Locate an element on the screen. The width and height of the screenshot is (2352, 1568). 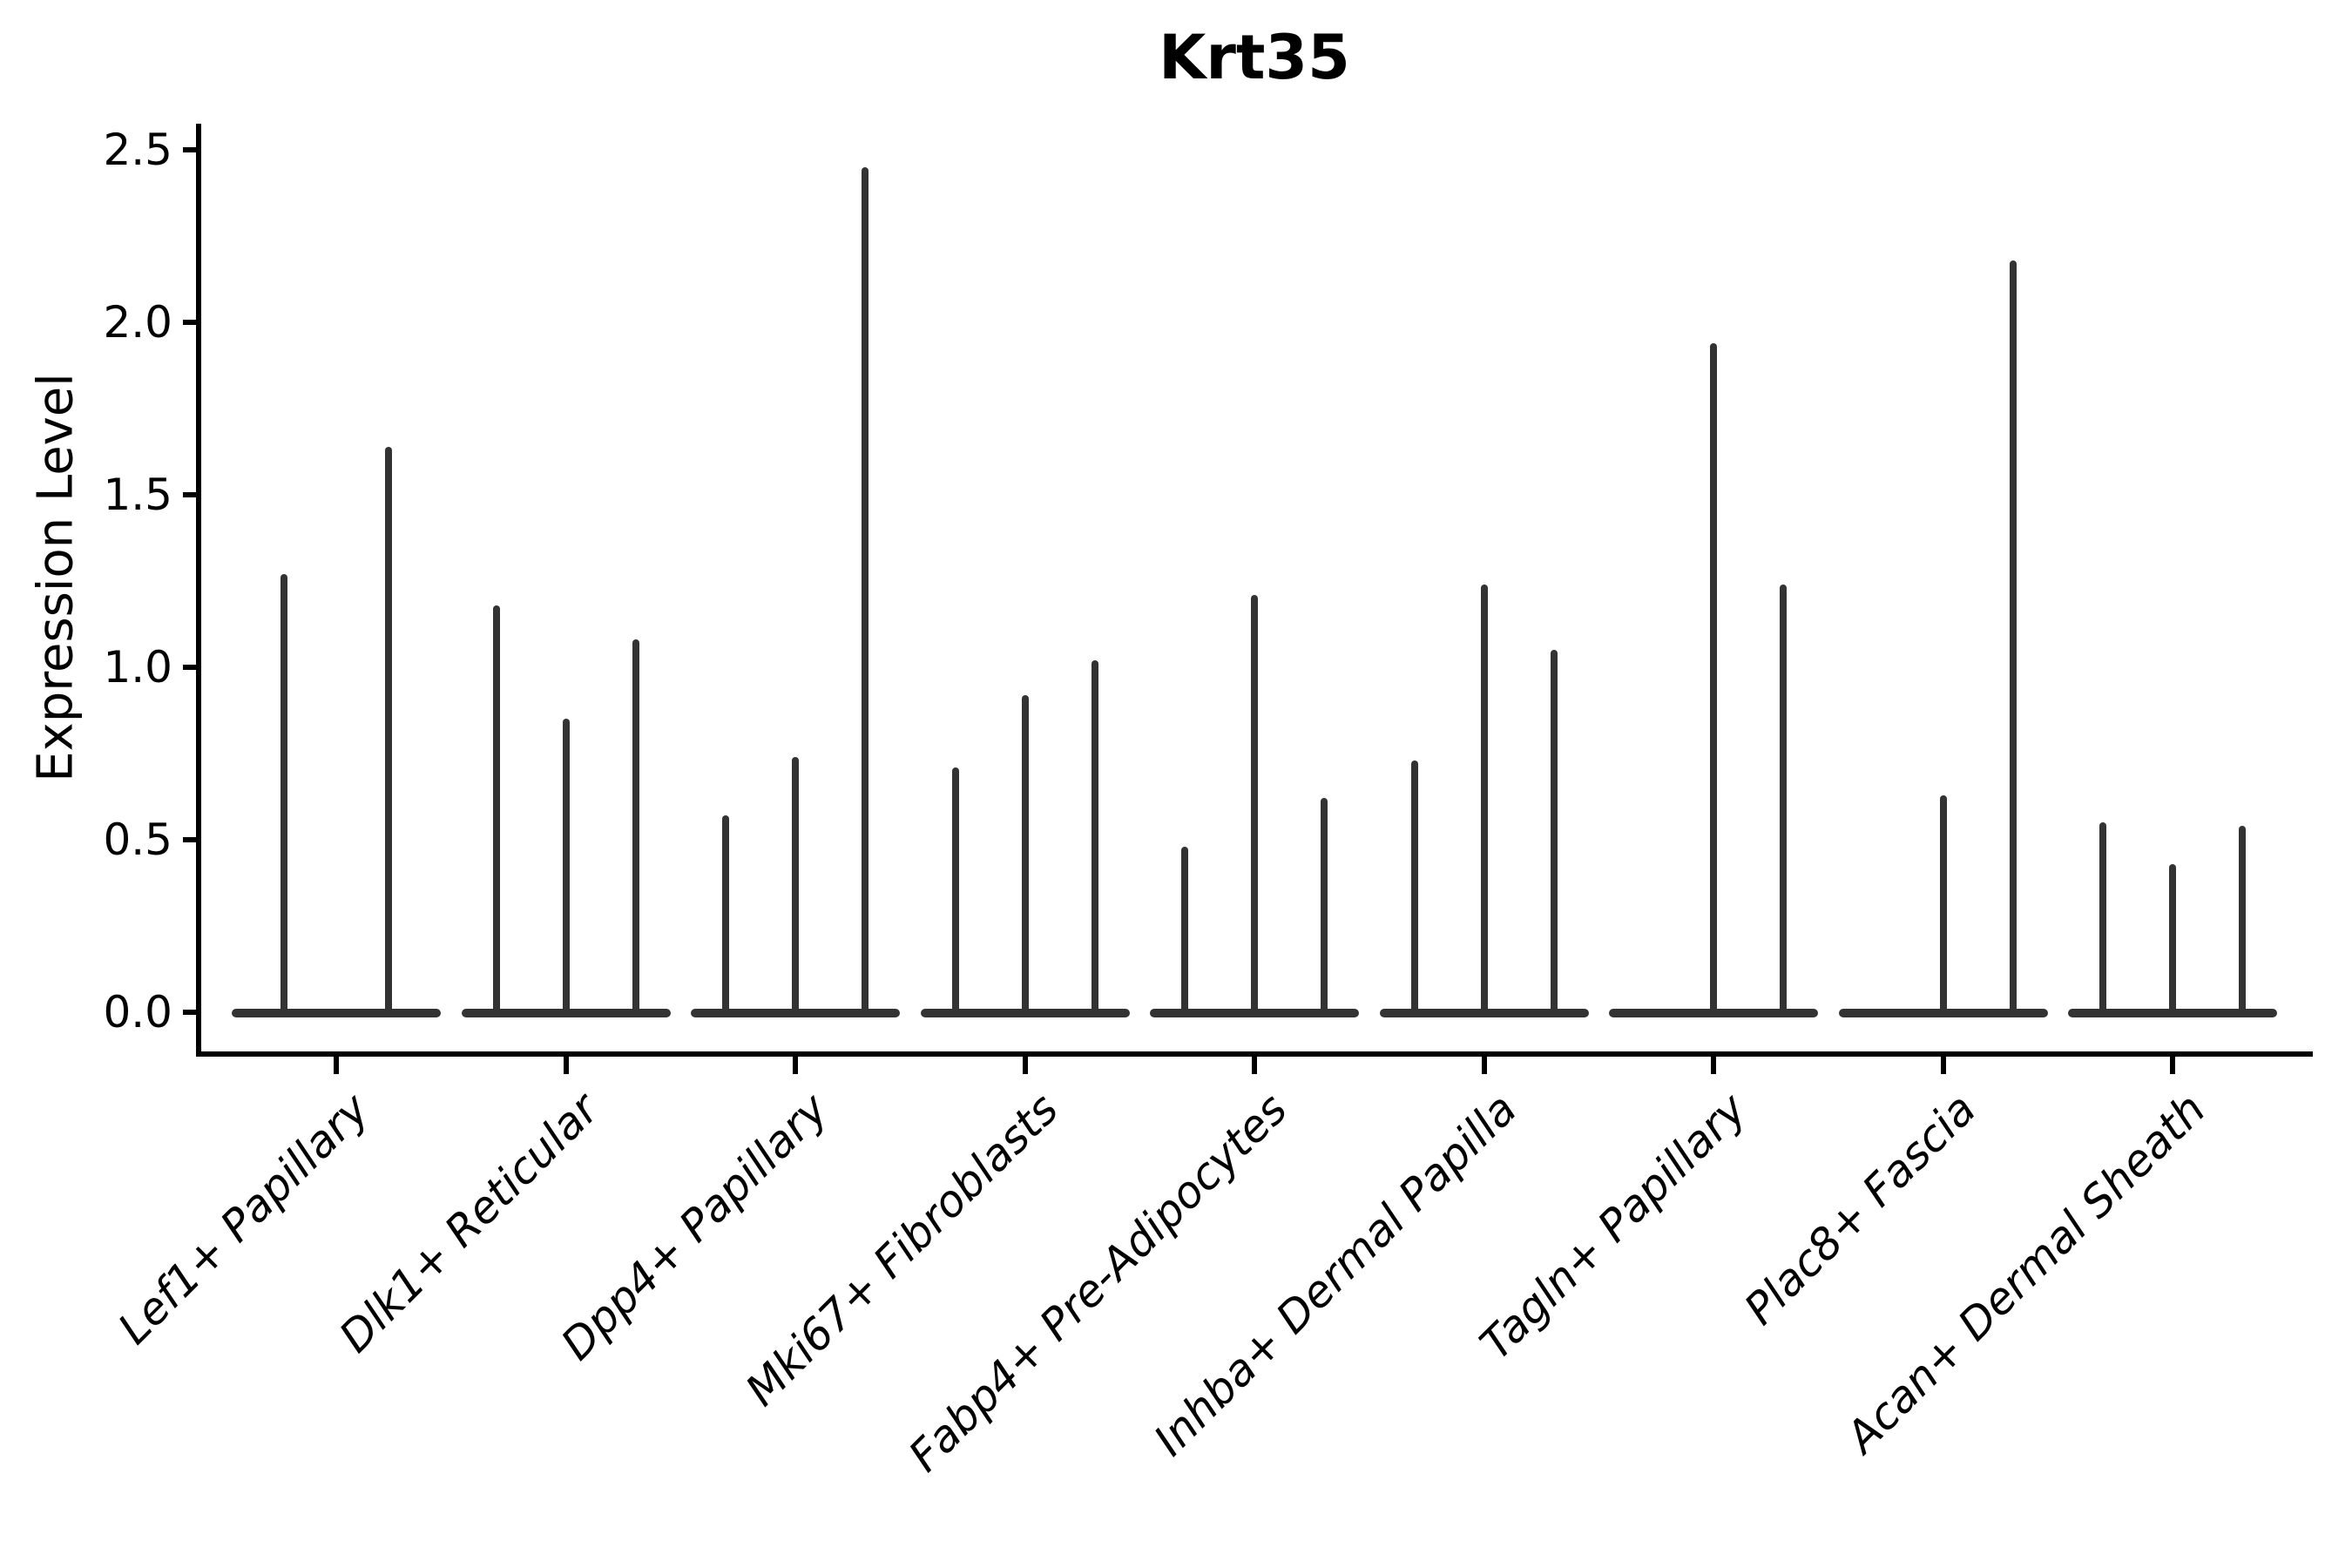
y-tick-label: 1.5 is located at coordinates (137, 495).